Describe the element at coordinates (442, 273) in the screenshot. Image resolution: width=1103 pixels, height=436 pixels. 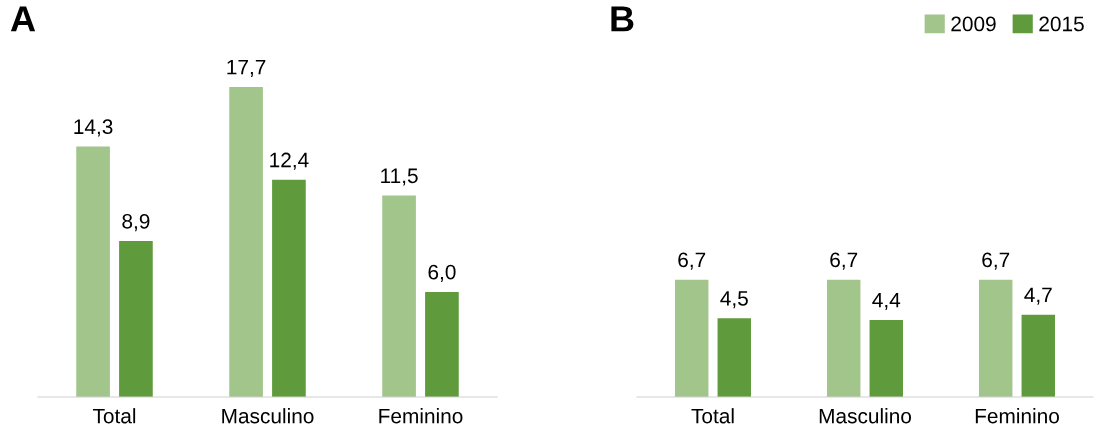
I see `data-label: 6,0` at that location.